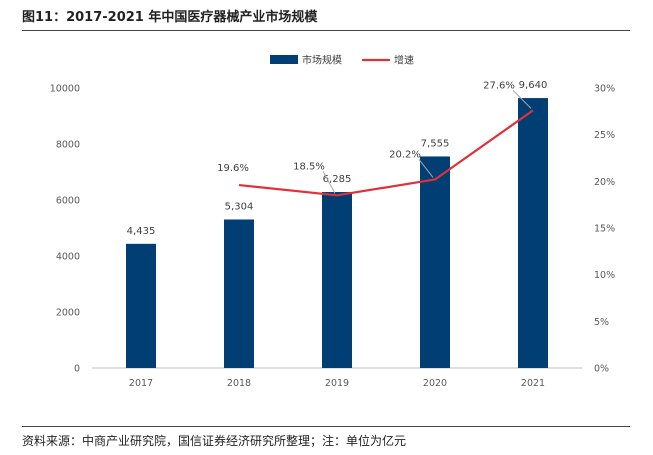  What do you see at coordinates (435, 383) in the screenshot?
I see `x-tick-label: 2020` at bounding box center [435, 383].